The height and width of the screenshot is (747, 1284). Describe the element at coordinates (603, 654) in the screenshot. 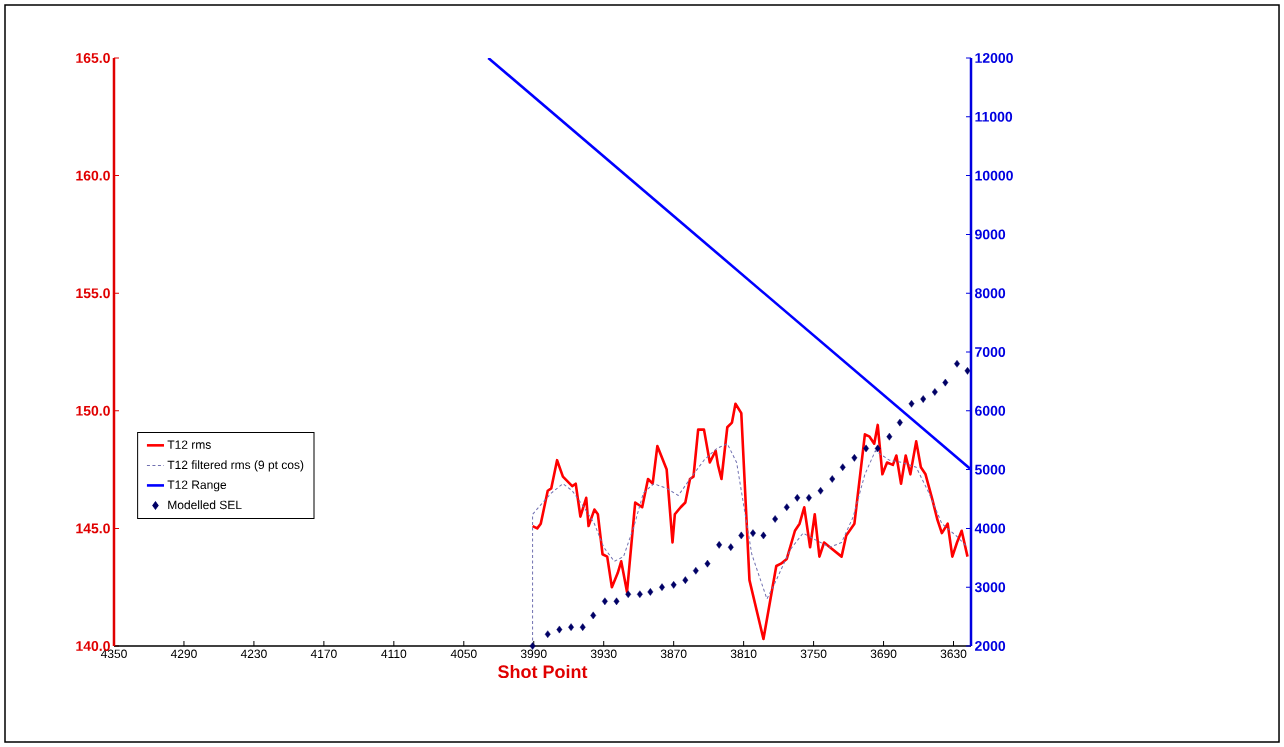

I see `x-tick-label: 3930` at that location.